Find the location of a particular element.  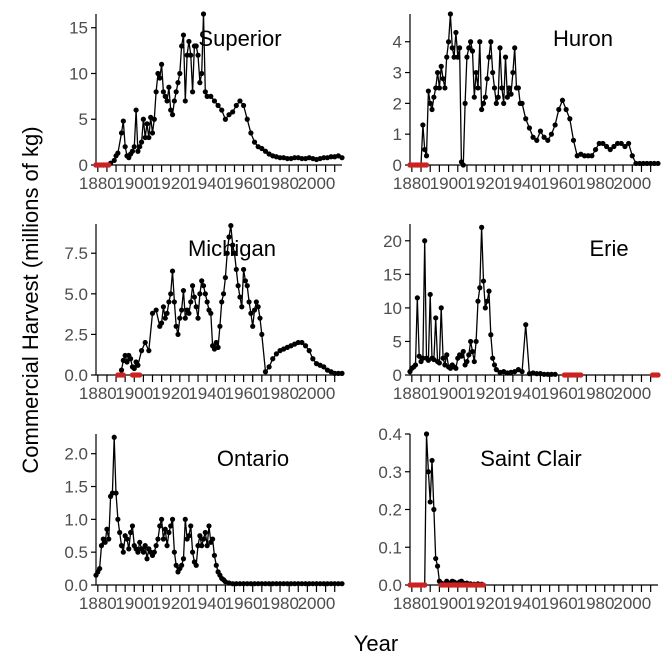

y-tick-label: 0.0 is located at coordinates (76, 375).